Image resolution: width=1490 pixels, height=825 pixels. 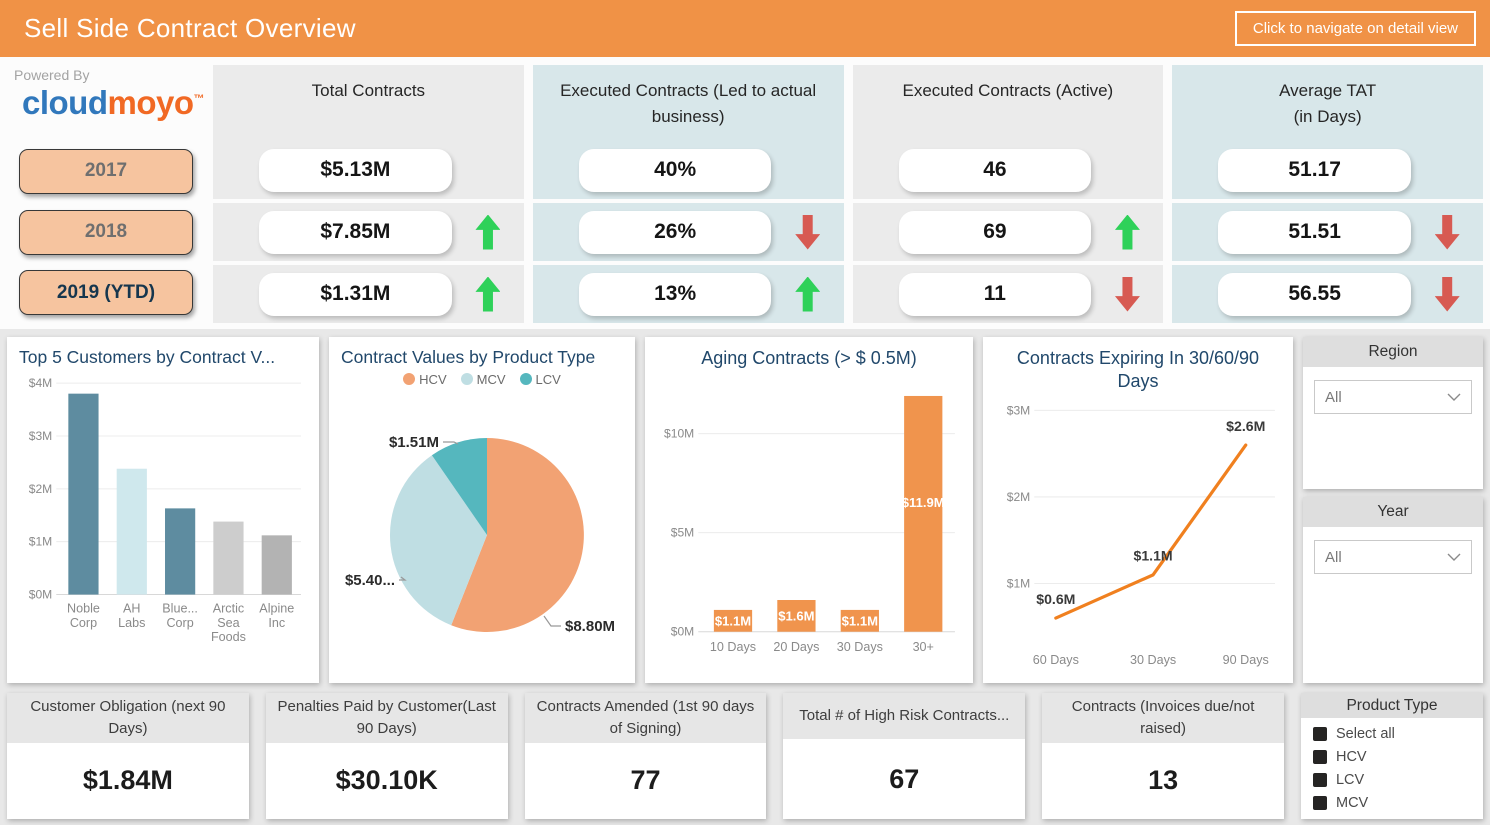 I want to click on year-button-2017: 2017, so click(x=106, y=171).